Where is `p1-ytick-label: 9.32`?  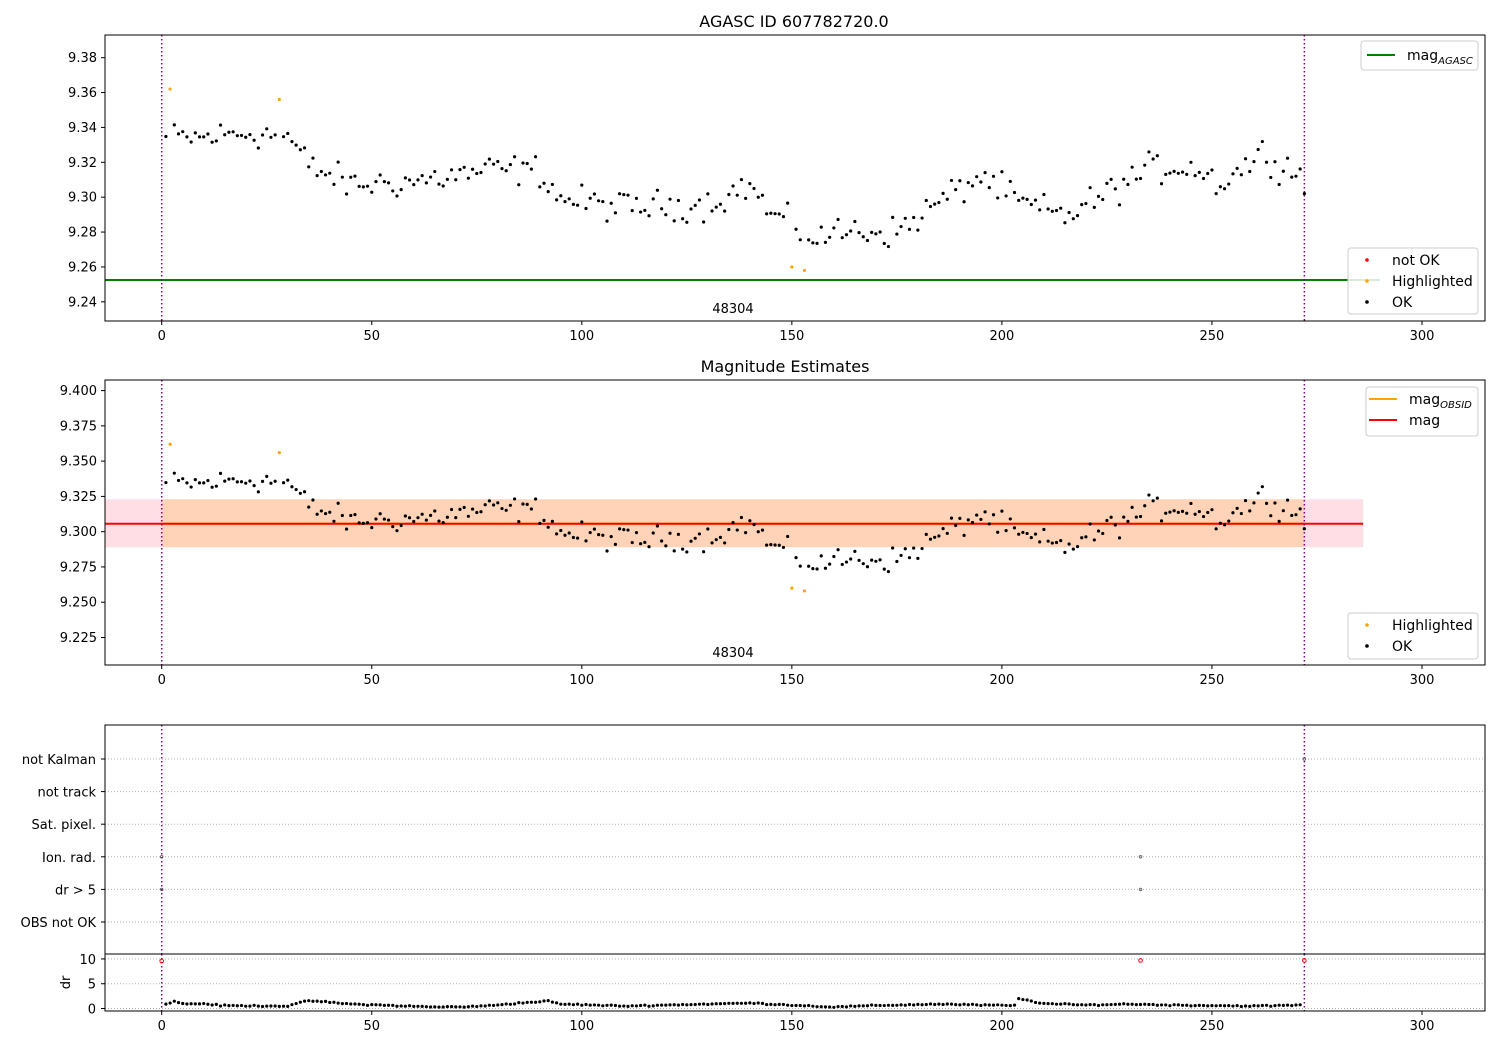 p1-ytick-label: 9.32 is located at coordinates (82, 163).